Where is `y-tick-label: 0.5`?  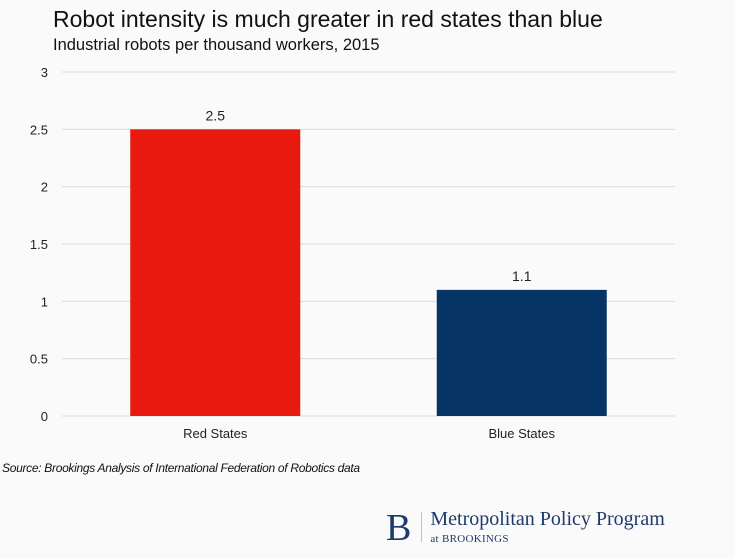
y-tick-label: 0.5 is located at coordinates (39, 359).